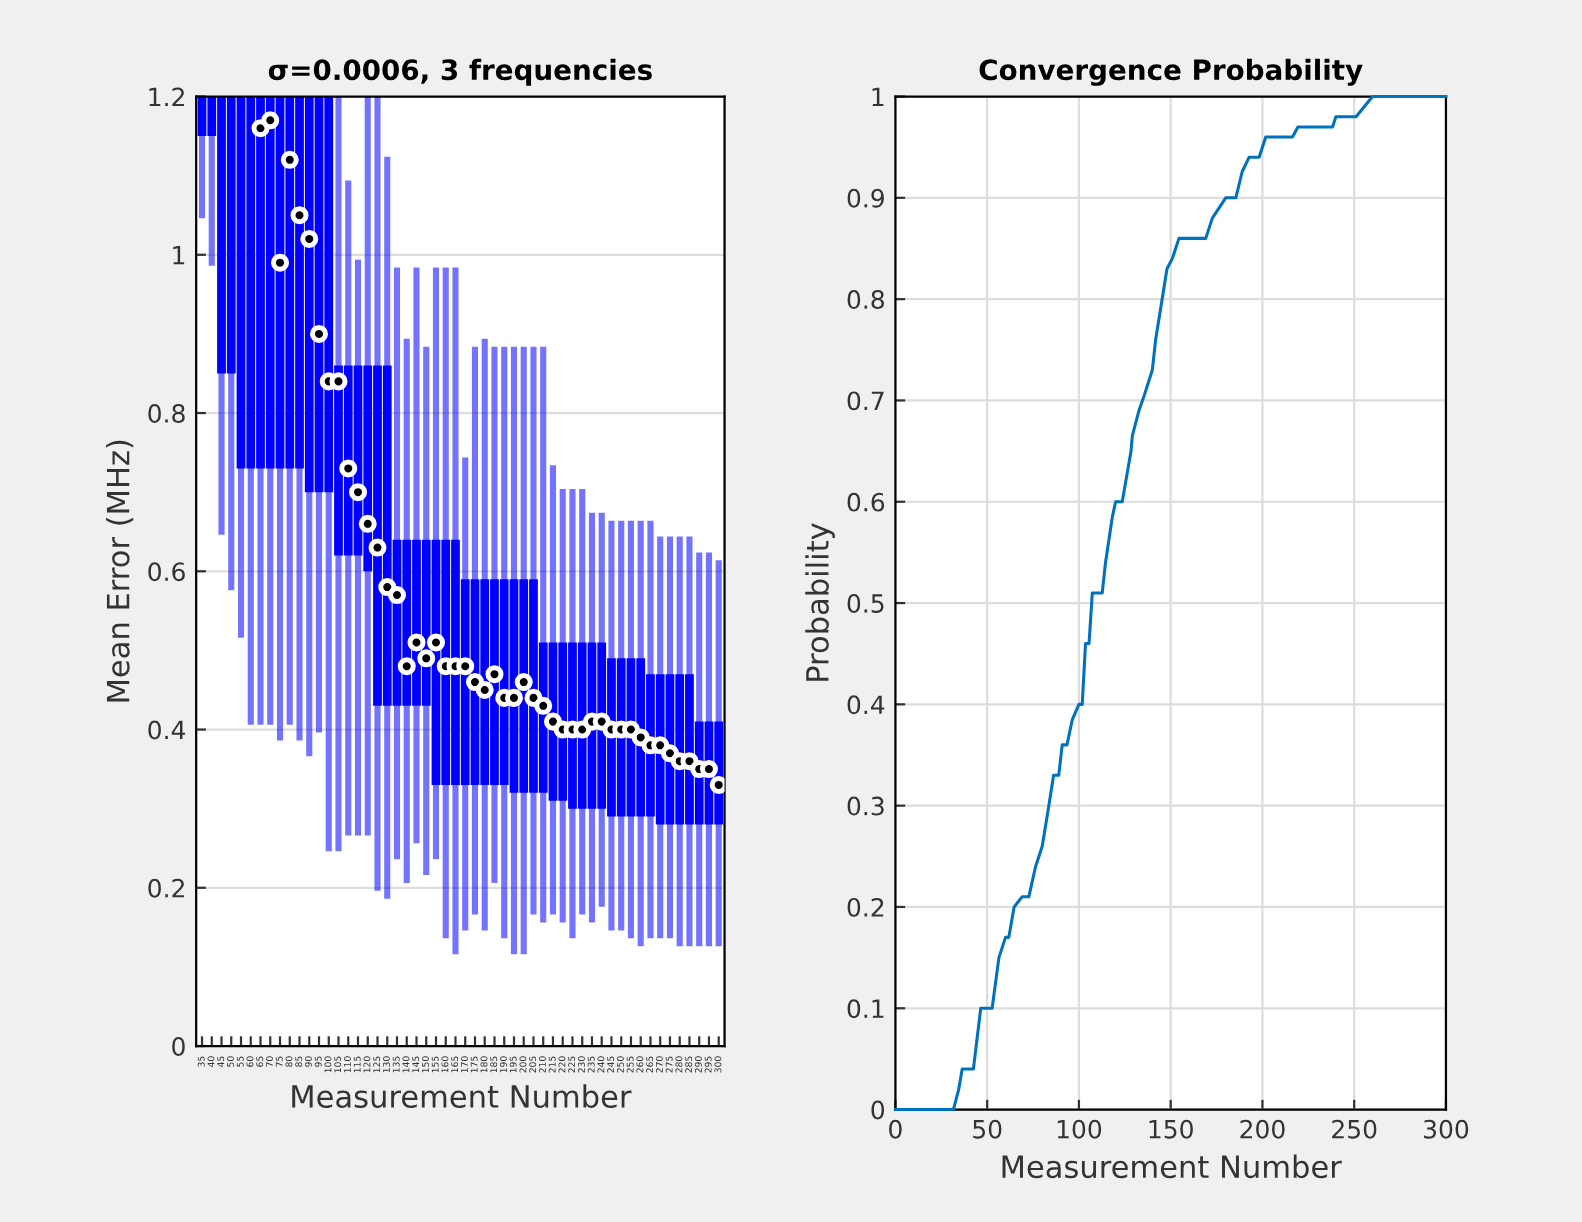 The height and width of the screenshot is (1222, 1582). Describe the element at coordinates (1171, 1129) in the screenshot. I see `x-tick-label: 150` at that location.